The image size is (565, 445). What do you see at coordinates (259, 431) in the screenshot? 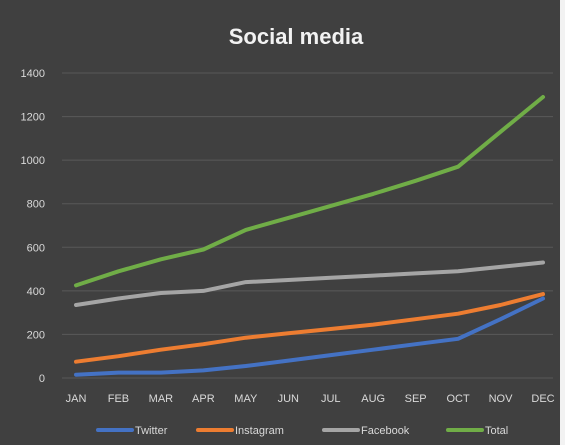
I see `legend-label: Instagram` at bounding box center [259, 431].